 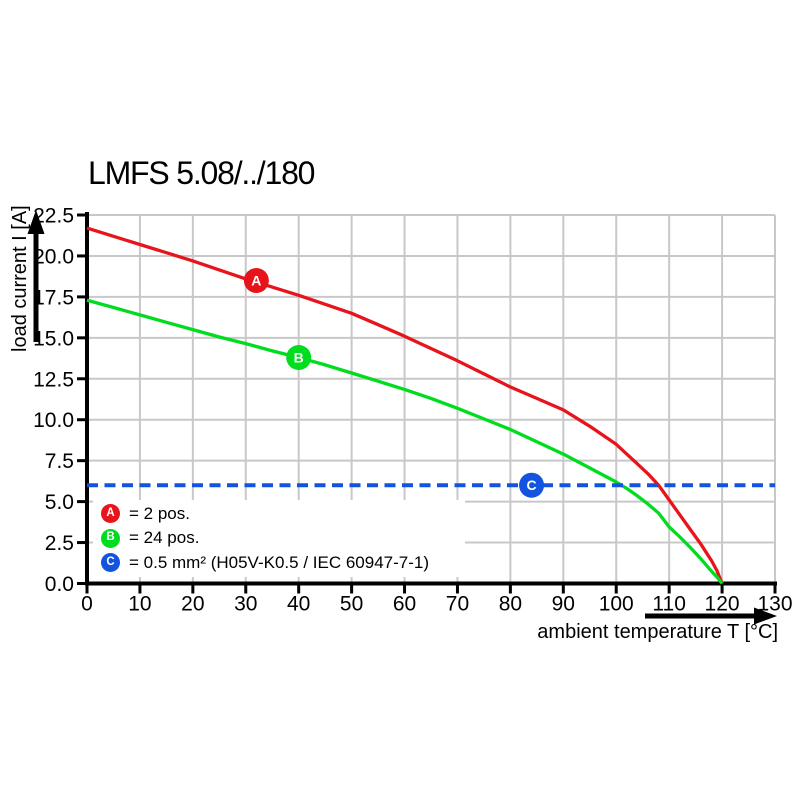 I want to click on x-tick-label: 130, so click(x=774, y=604).